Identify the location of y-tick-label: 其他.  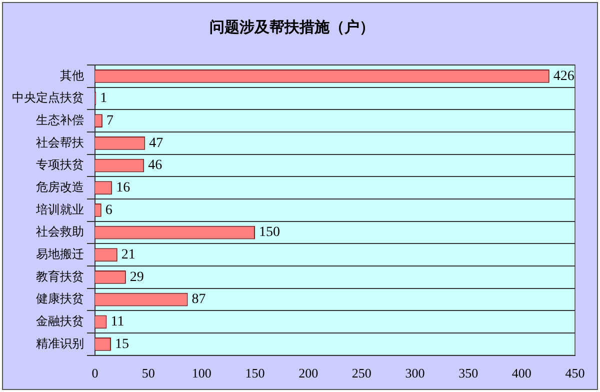
(72, 75).